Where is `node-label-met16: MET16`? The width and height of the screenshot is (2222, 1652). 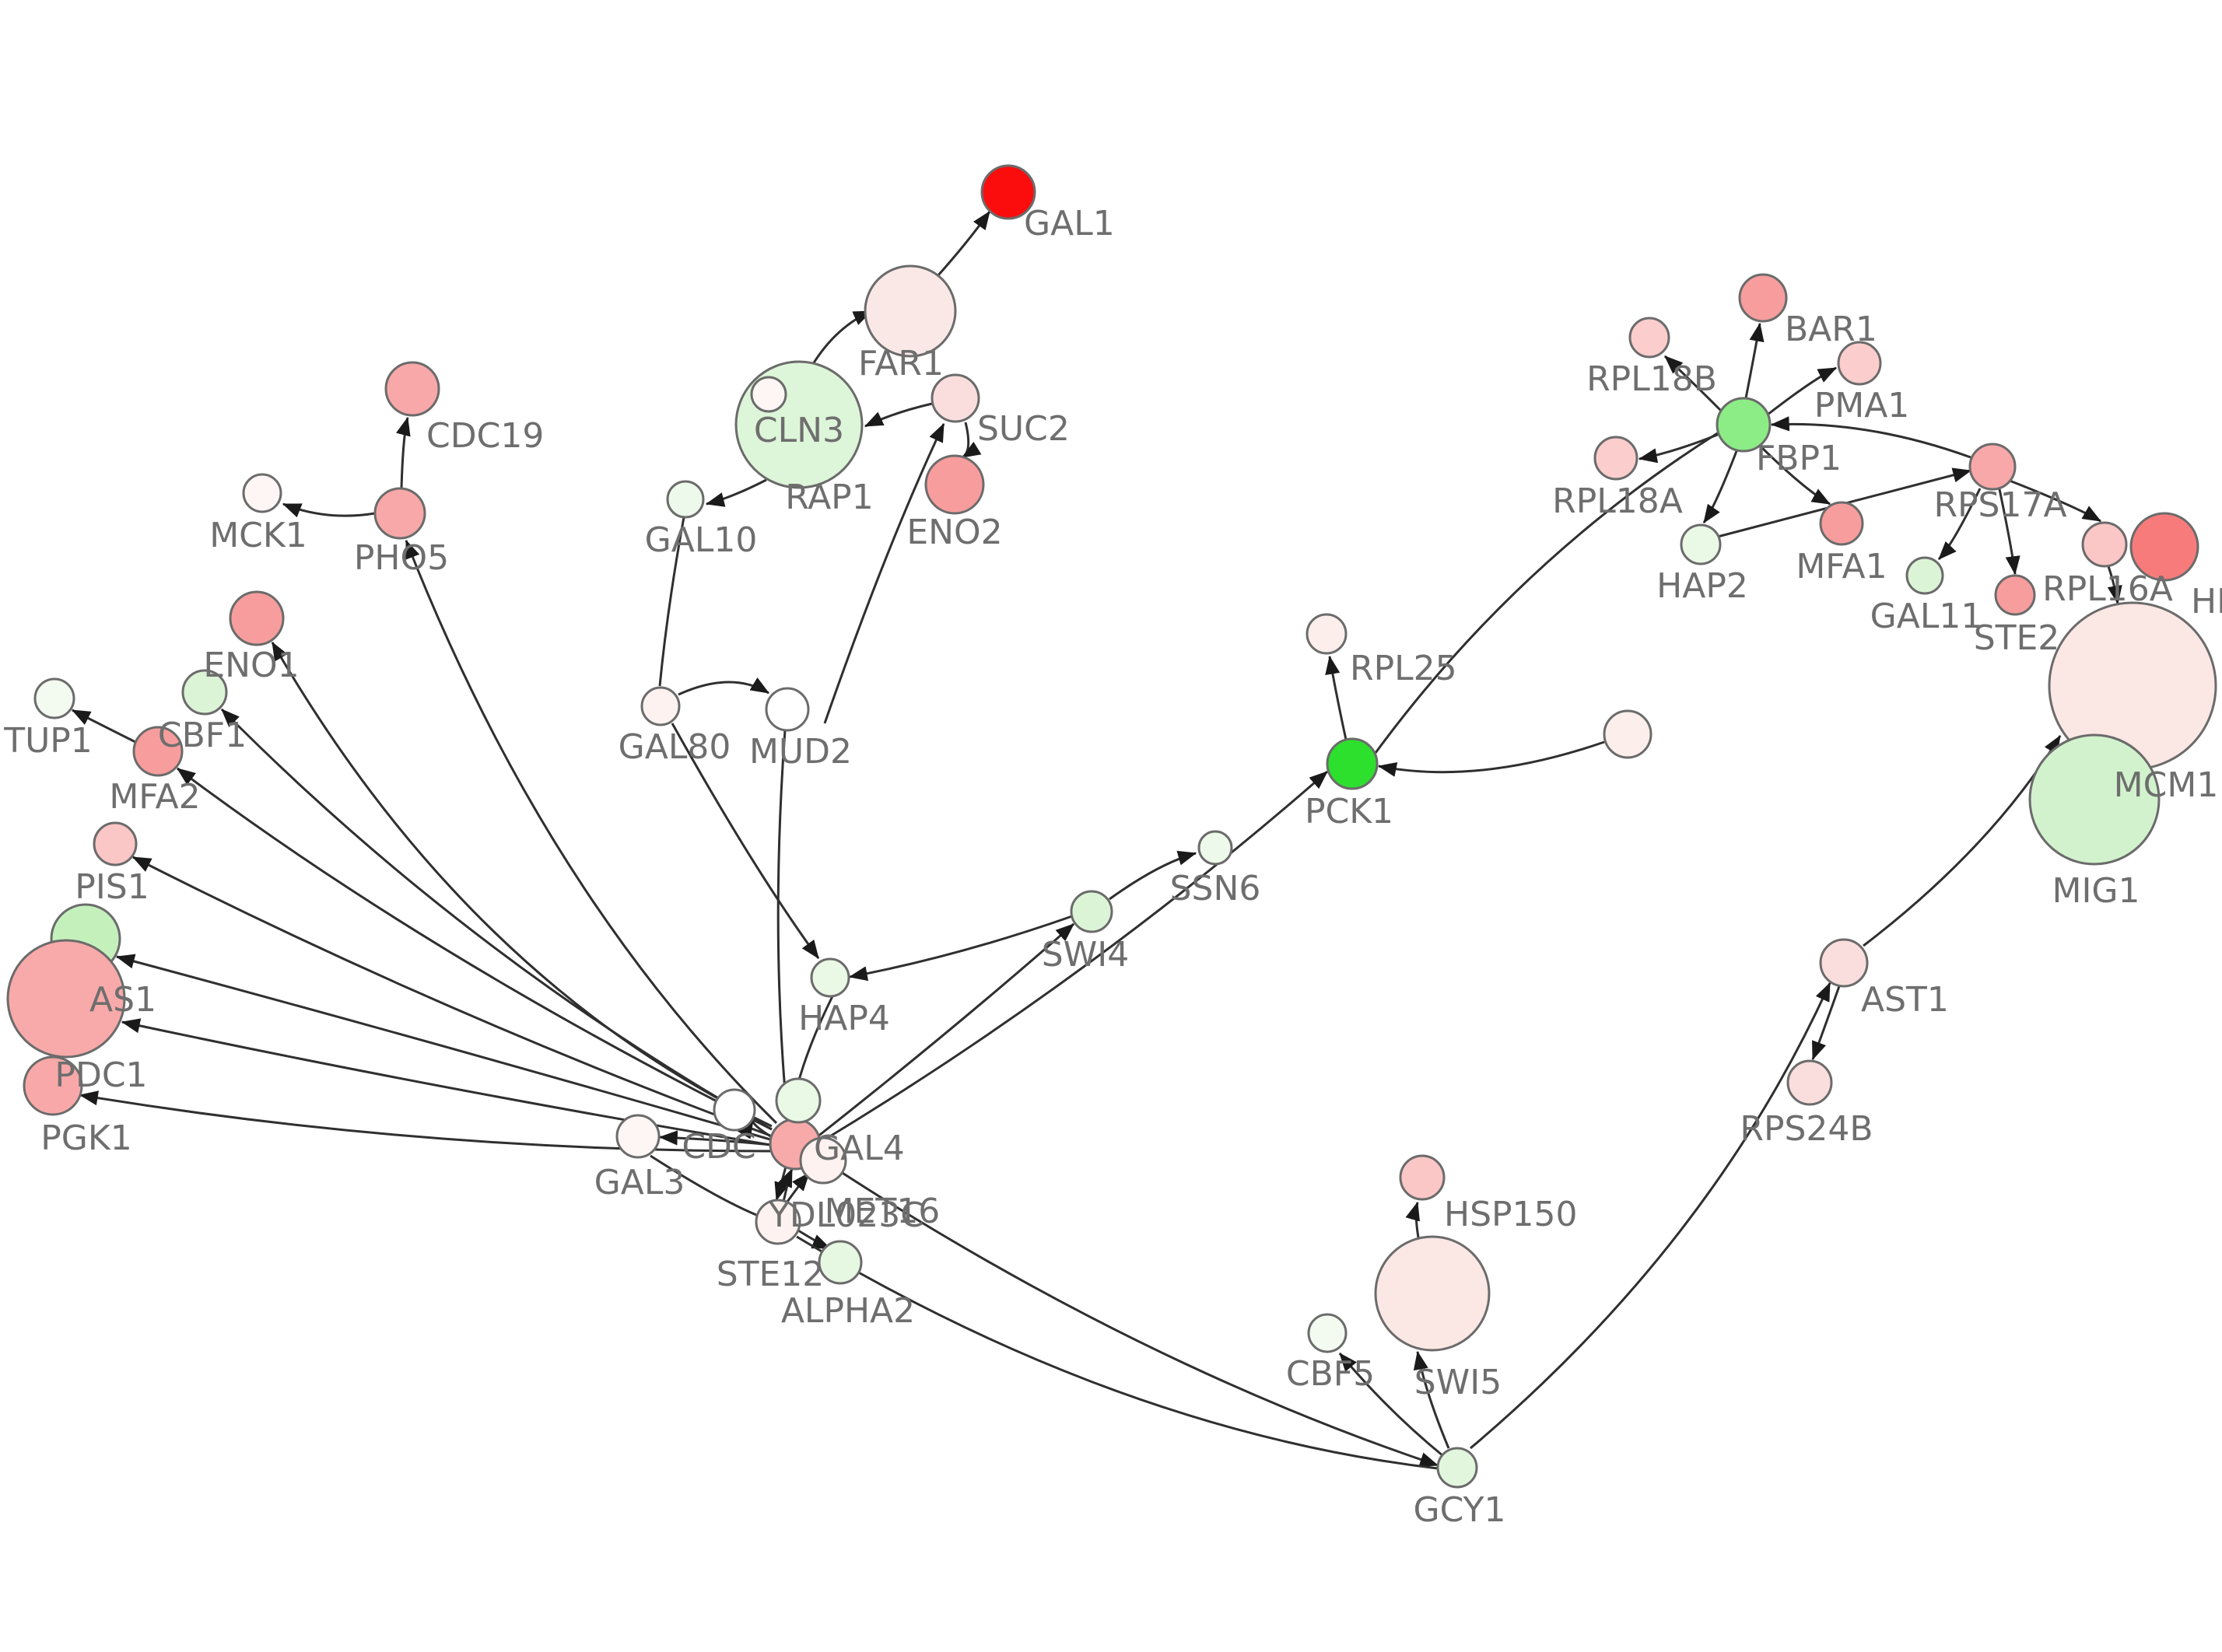
node-label-met16: MET16 is located at coordinates (883, 1212).